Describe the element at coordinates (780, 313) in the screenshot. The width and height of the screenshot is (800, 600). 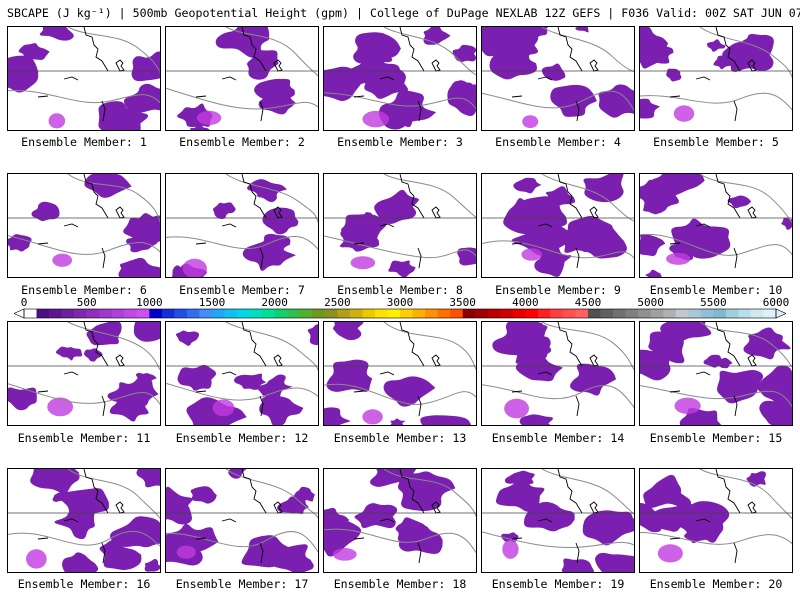
I see `colorbar-max-arrow` at that location.